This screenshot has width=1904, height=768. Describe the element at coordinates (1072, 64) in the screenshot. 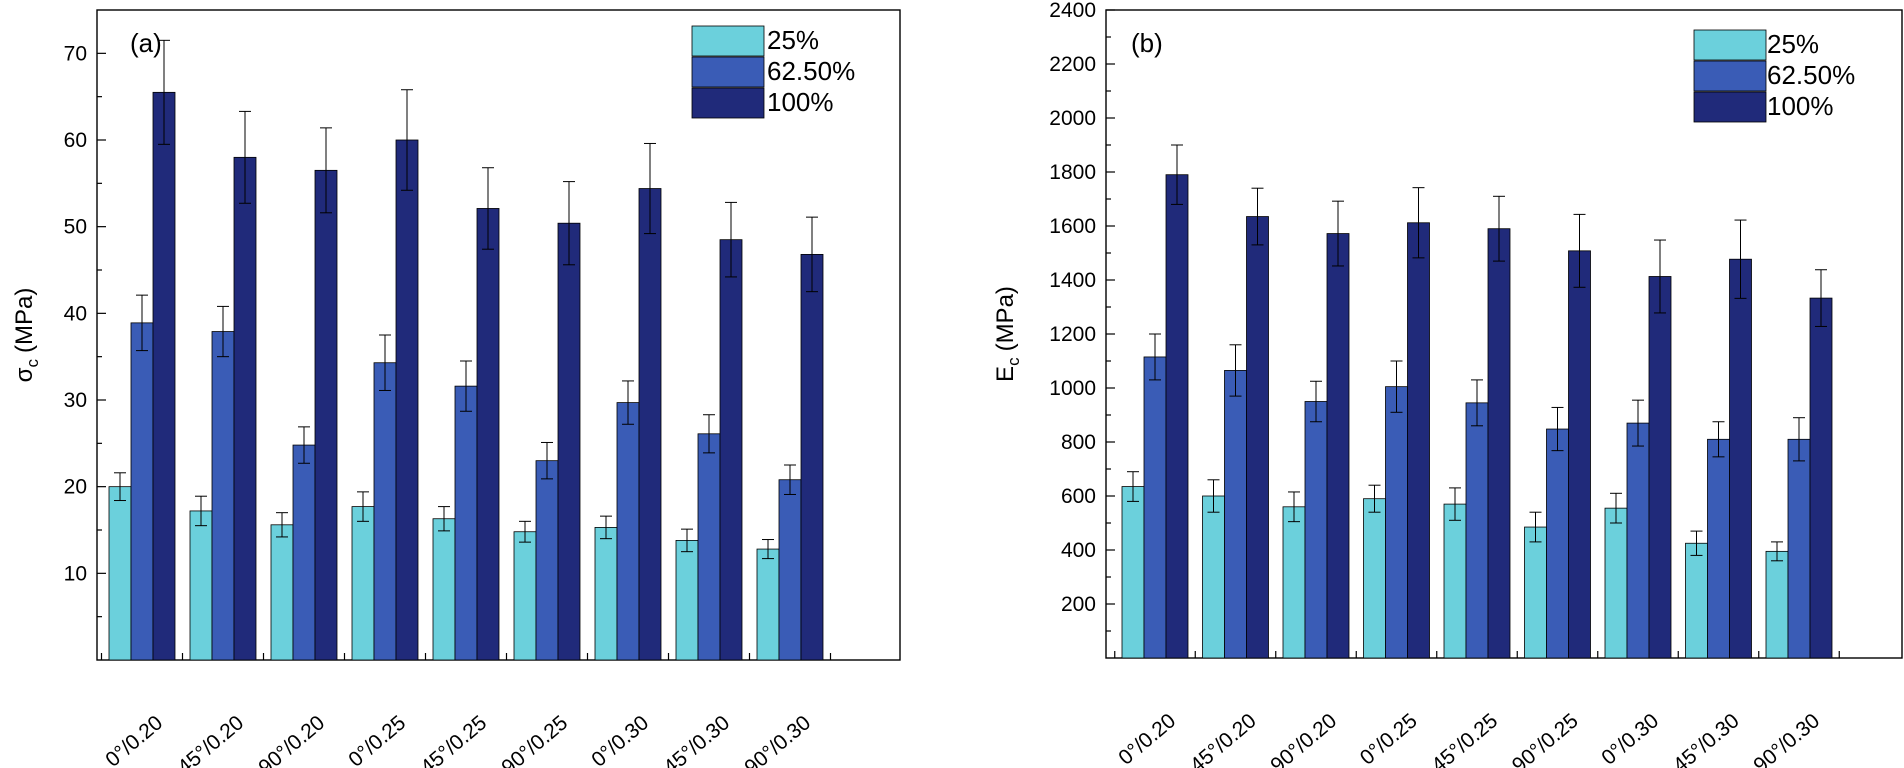

I see `y-tick-label: 2200` at that location.